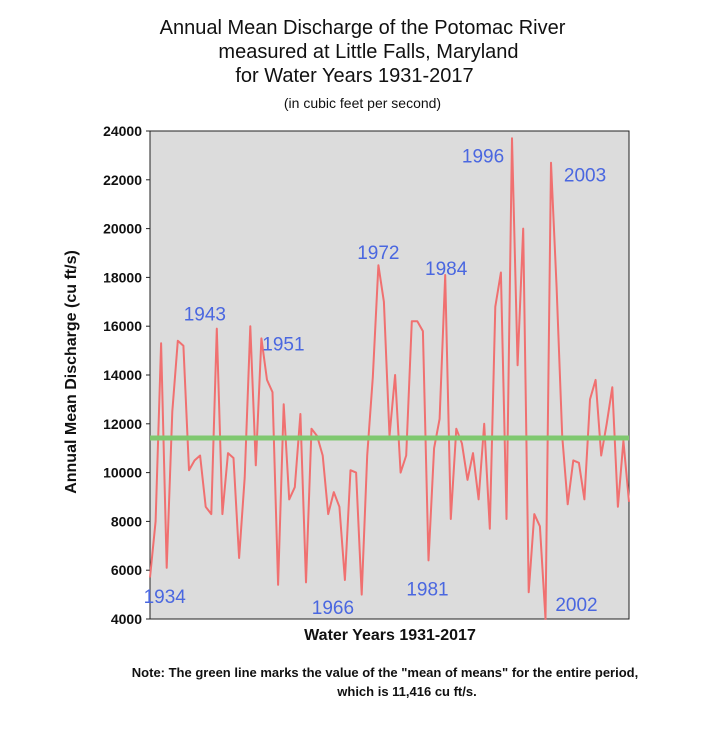 The width and height of the screenshot is (725, 732). Describe the element at coordinates (283, 344) in the screenshot. I see `year-annotation-1951: 1951` at that location.